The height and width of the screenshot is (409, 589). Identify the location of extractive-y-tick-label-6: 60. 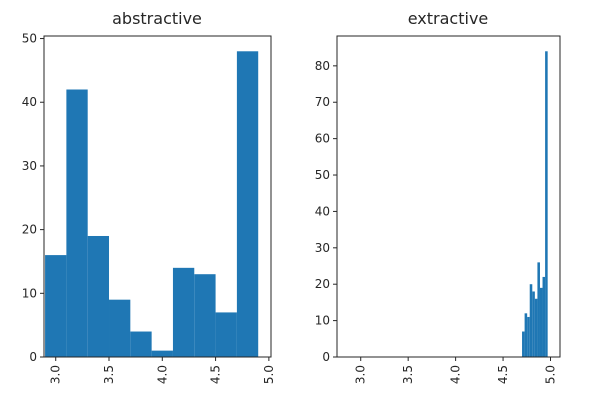
(322, 139).